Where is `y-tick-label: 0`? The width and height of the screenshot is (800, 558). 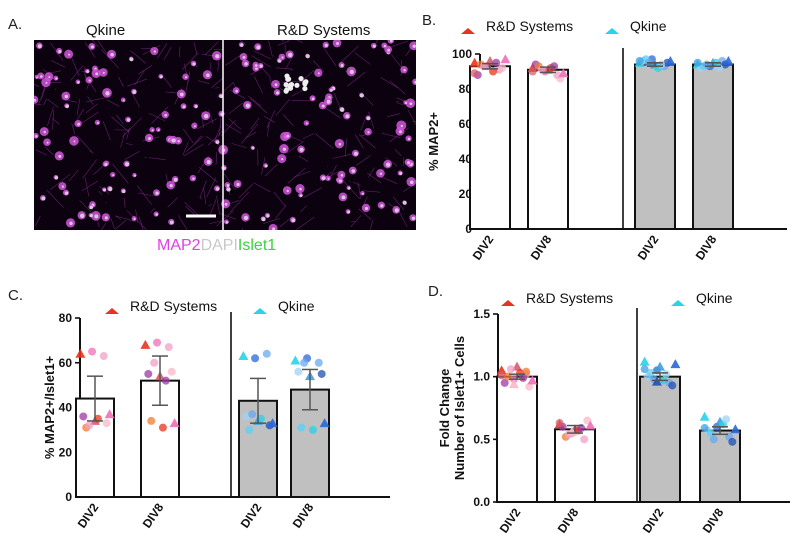 y-tick-label: 0 is located at coordinates (468, 229).